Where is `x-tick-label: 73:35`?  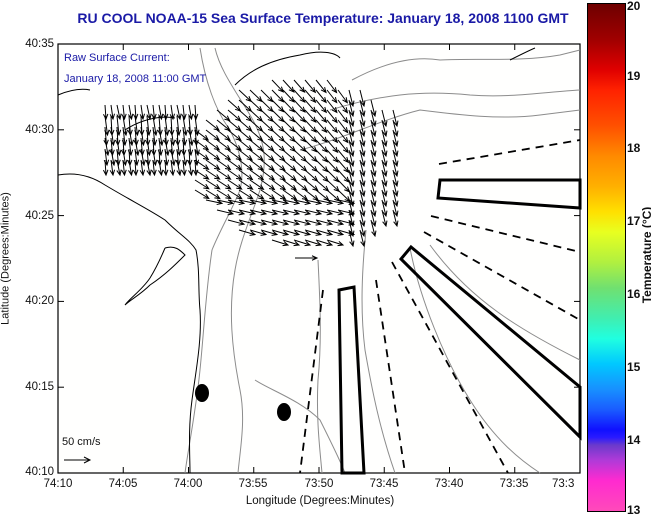
x-tick-label: 73:35 is located at coordinates (514, 484).